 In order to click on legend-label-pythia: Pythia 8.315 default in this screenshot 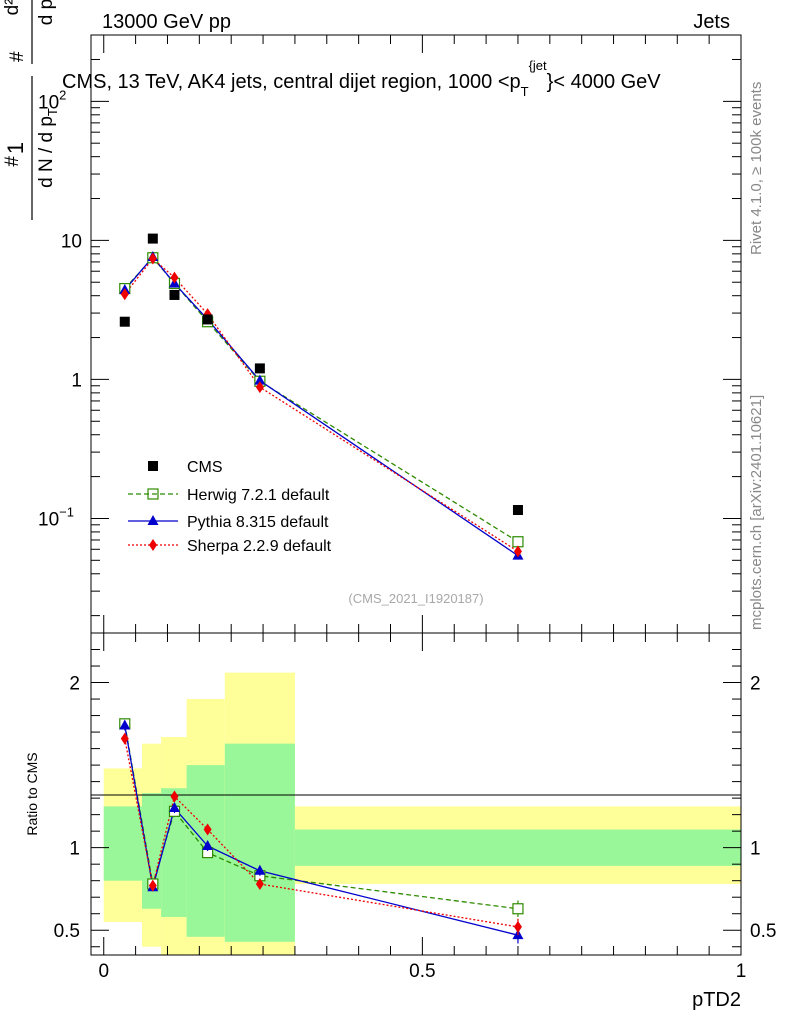, I will do `click(258, 522)`.